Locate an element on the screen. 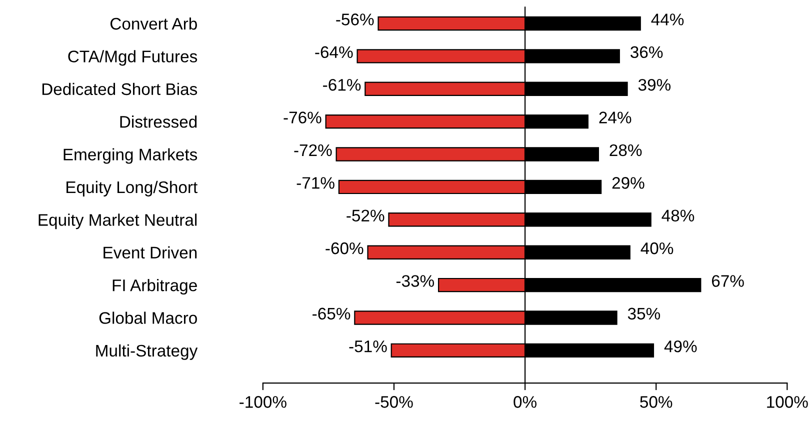 The image size is (809, 421). data-label: -51% is located at coordinates (368, 346).